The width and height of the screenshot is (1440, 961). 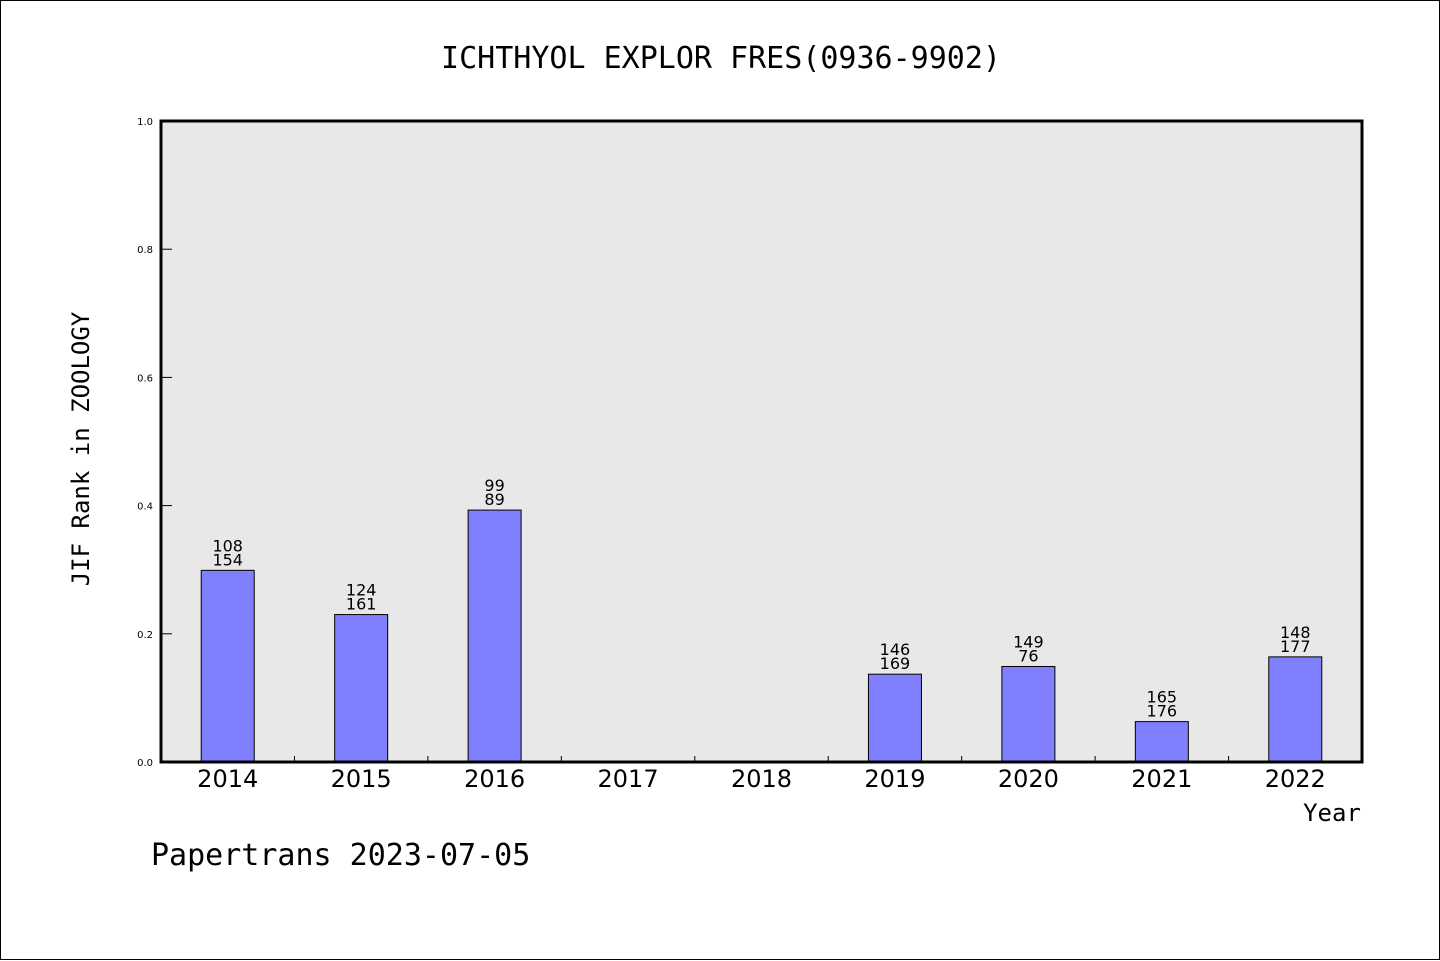 I want to click on y-tick-label: 0.8, so click(x=145, y=250).